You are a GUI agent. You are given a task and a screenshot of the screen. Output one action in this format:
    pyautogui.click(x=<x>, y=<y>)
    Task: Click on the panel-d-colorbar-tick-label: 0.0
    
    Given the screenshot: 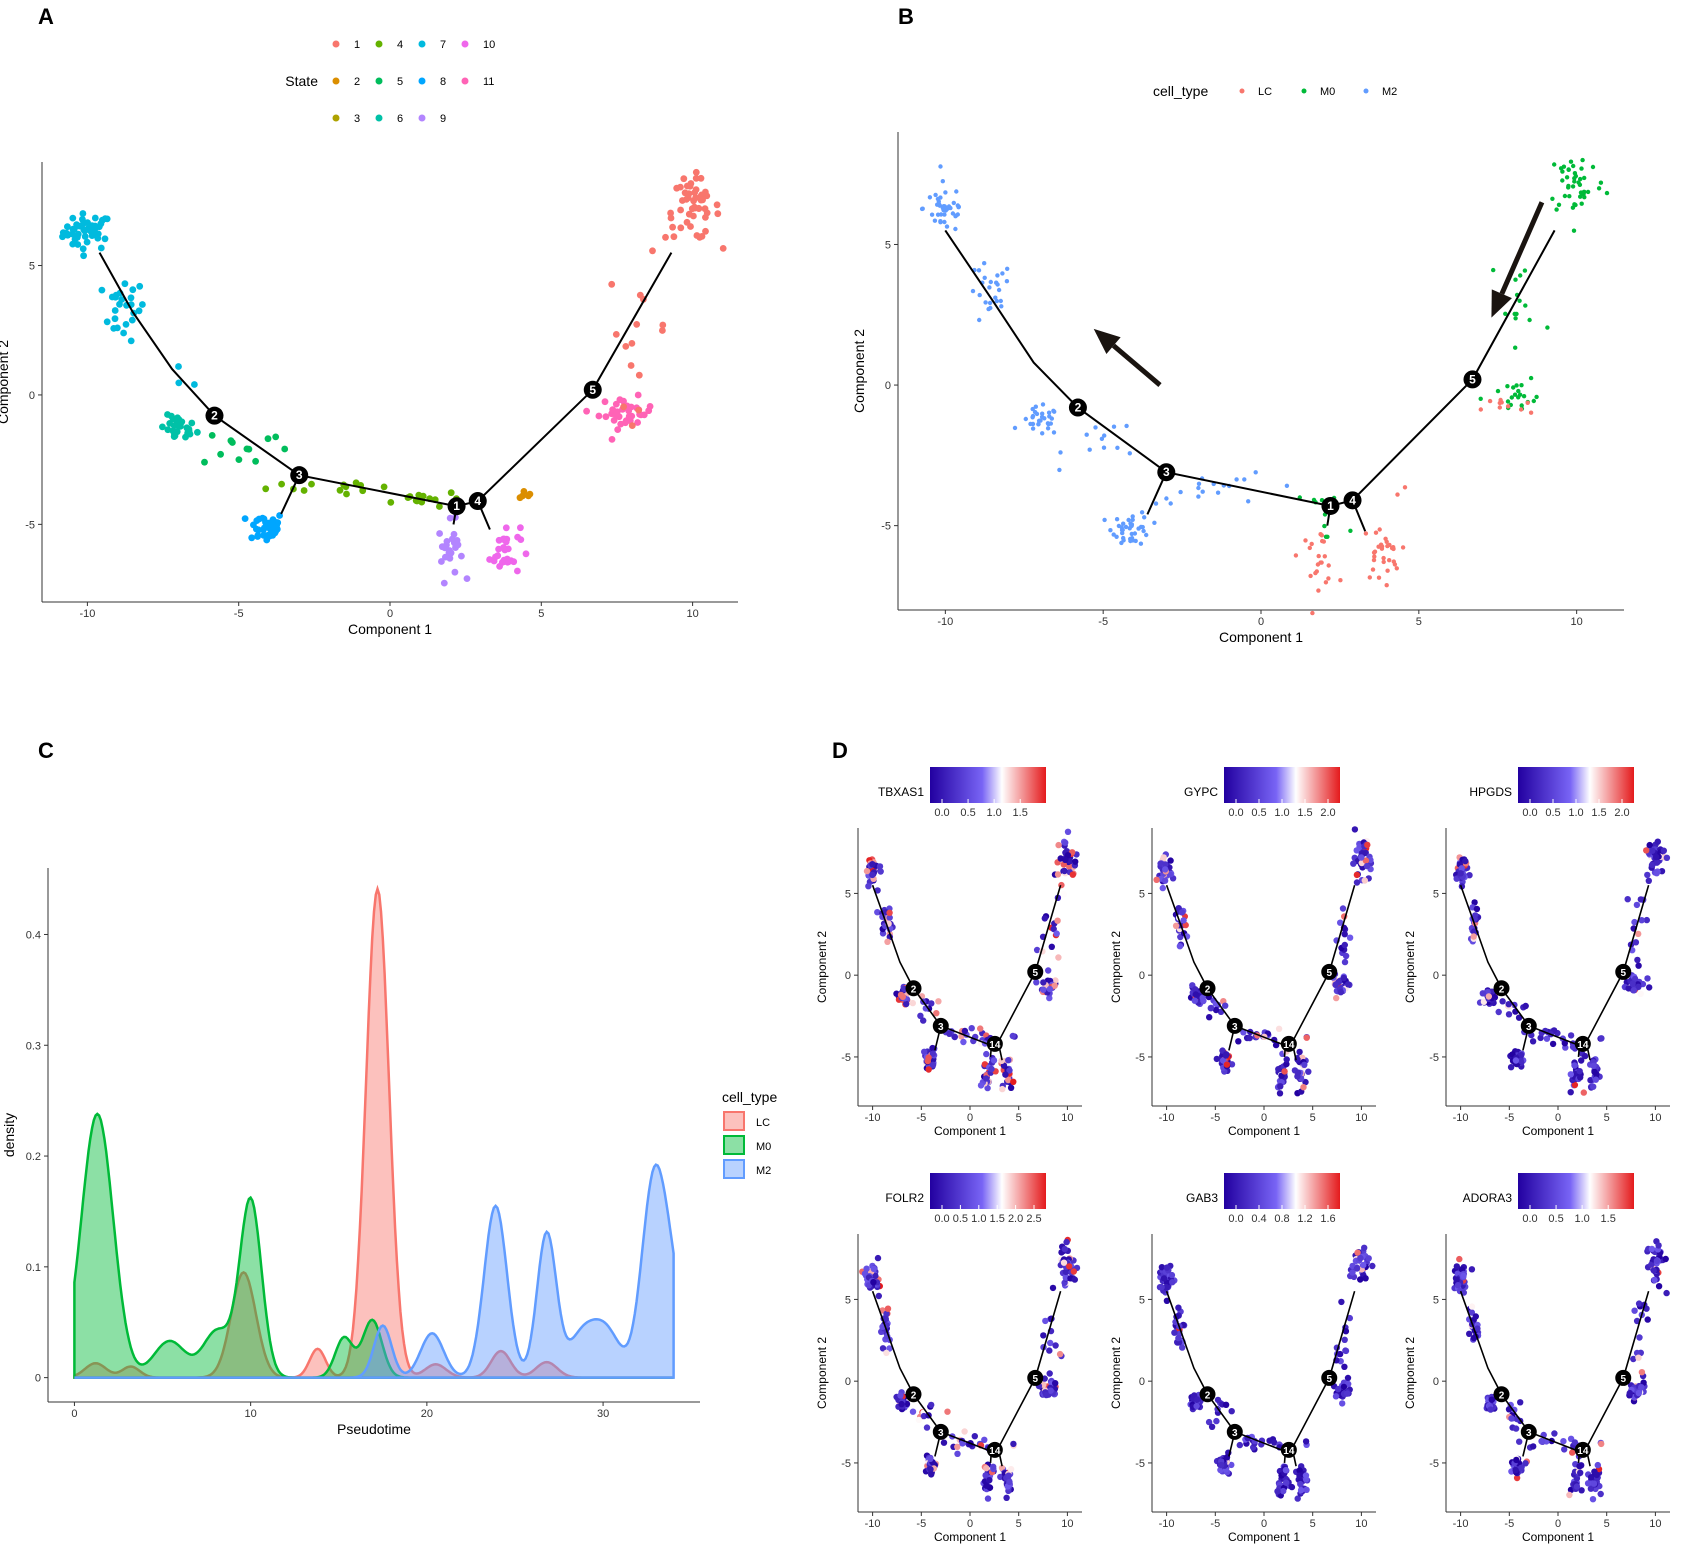 What is the action you would take?
    pyautogui.click(x=1235, y=1219)
    